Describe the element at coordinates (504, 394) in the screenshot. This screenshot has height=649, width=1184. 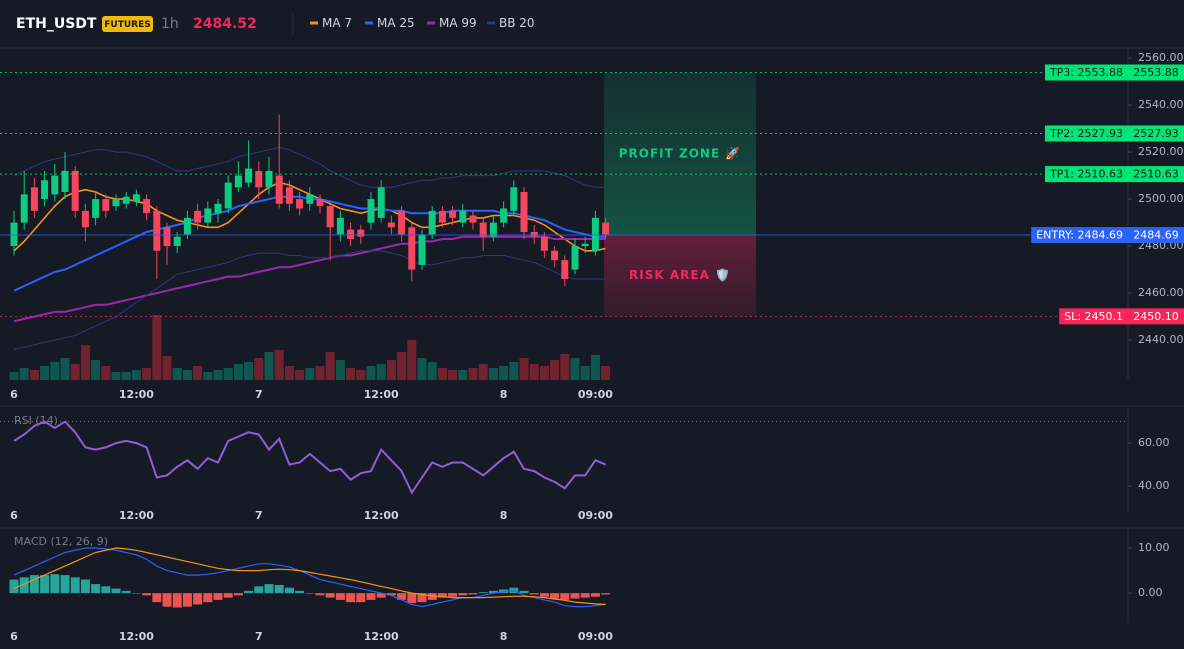
I see `x-tick-label: 8` at that location.